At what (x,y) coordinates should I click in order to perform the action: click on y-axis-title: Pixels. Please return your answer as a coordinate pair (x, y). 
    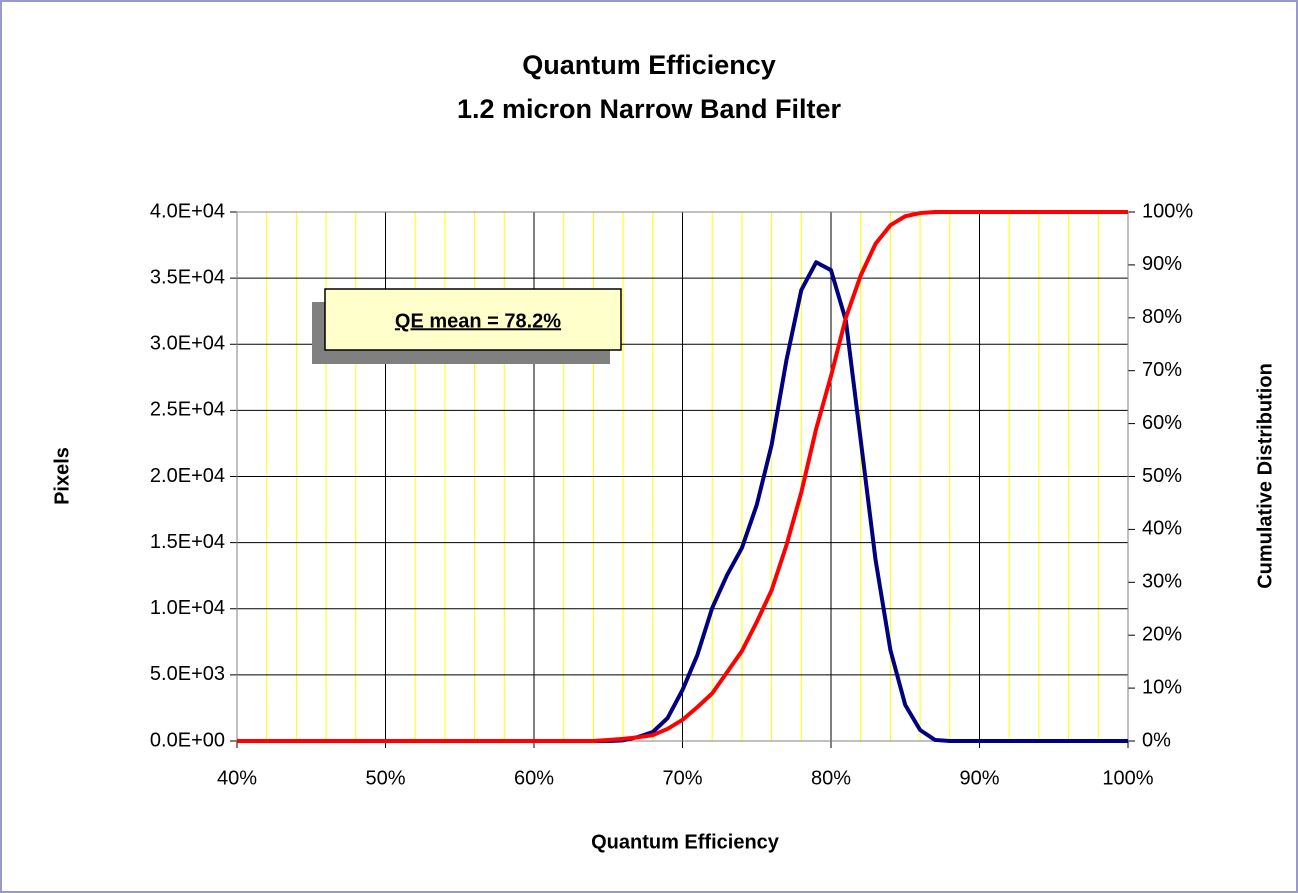
    Looking at the image, I should click on (62, 476).